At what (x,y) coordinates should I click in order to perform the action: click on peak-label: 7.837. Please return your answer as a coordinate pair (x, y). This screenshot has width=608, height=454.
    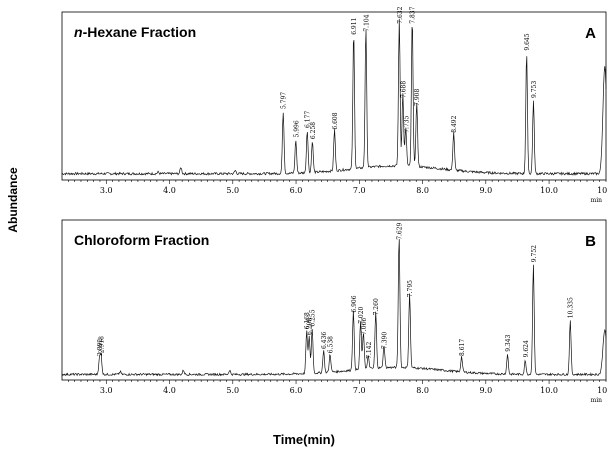
    Looking at the image, I should click on (413, 14).